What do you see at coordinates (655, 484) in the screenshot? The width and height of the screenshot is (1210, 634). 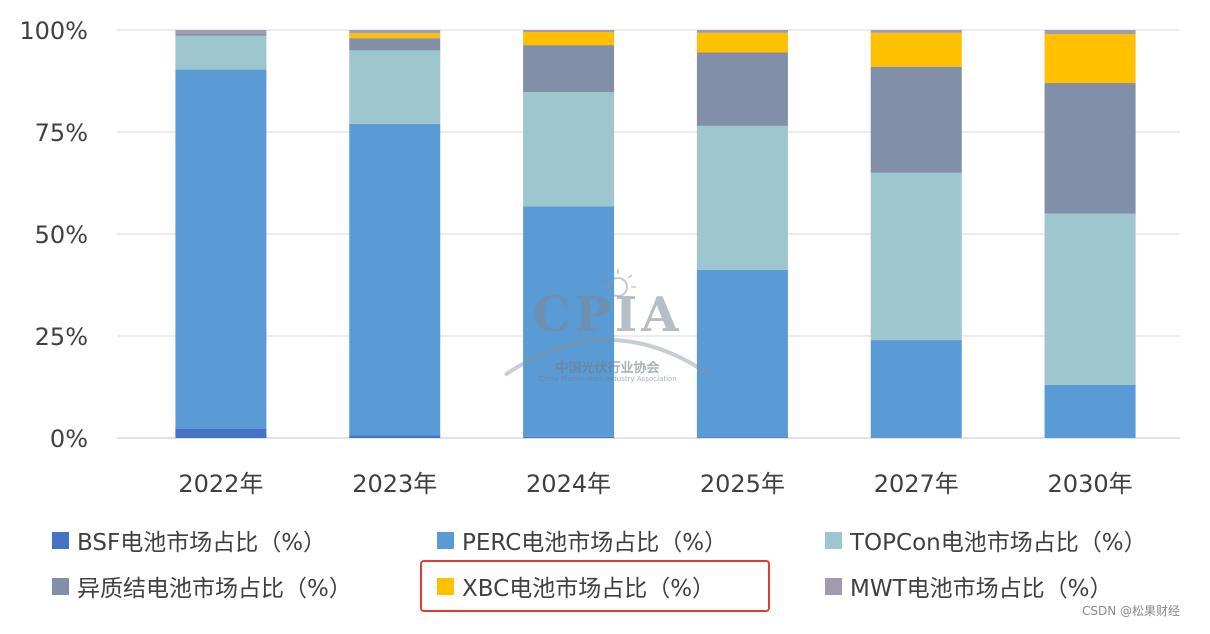 I see `x-axis-ticks: 2022年 2023年 2024年 2025年 2027年 2030年` at bounding box center [655, 484].